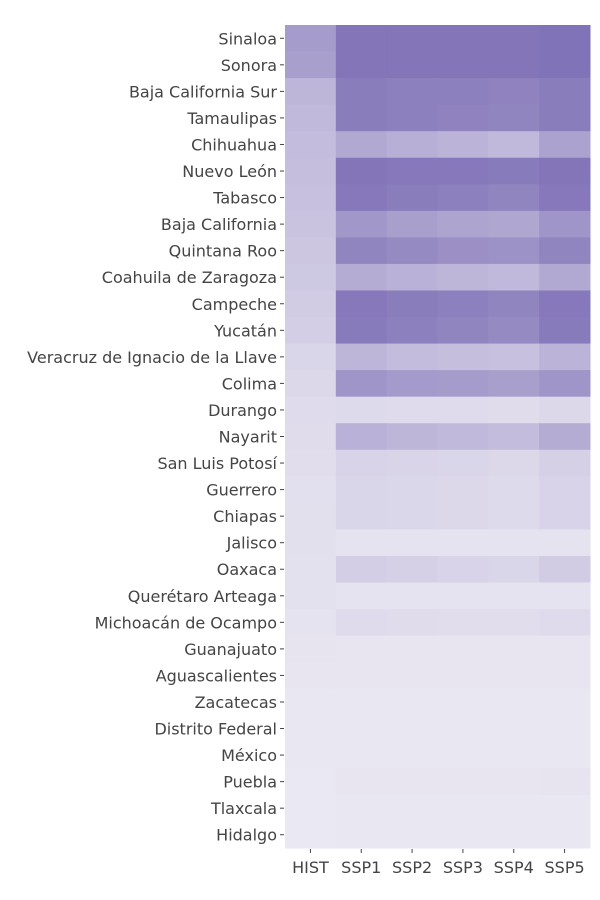  Describe the element at coordinates (514, 867) in the screenshot. I see `x-tick-label: SSP4` at that location.